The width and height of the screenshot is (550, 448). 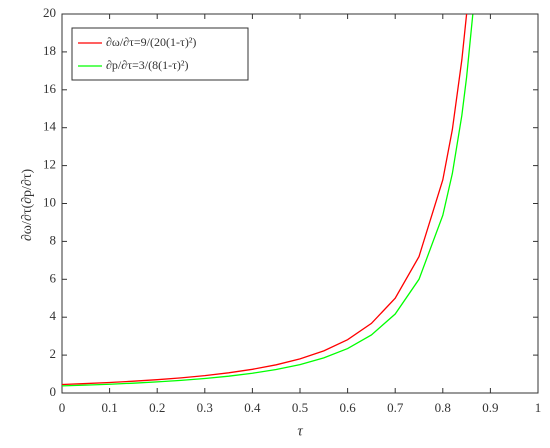 I want to click on x-axis-label: τ, so click(x=300, y=431).